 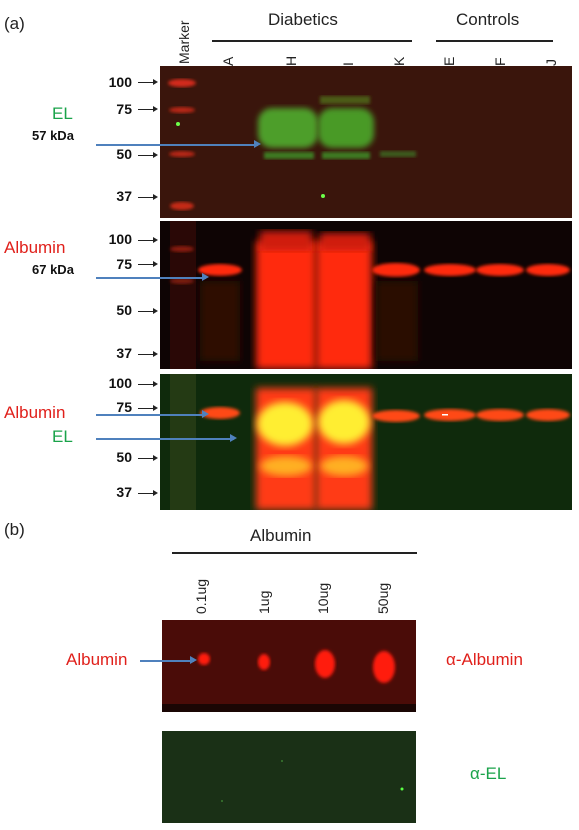 What do you see at coordinates (370, 442) in the screenshot?
I see `blot-merge-image` at bounding box center [370, 442].